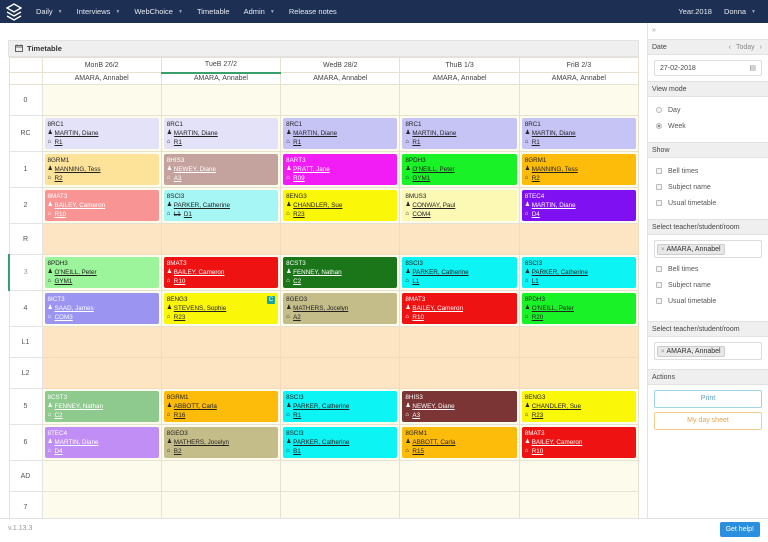 Image resolution: width=768 pixels, height=542 pixels. Describe the element at coordinates (739, 11) in the screenshot. I see `user-menu: Donna ▼` at that location.